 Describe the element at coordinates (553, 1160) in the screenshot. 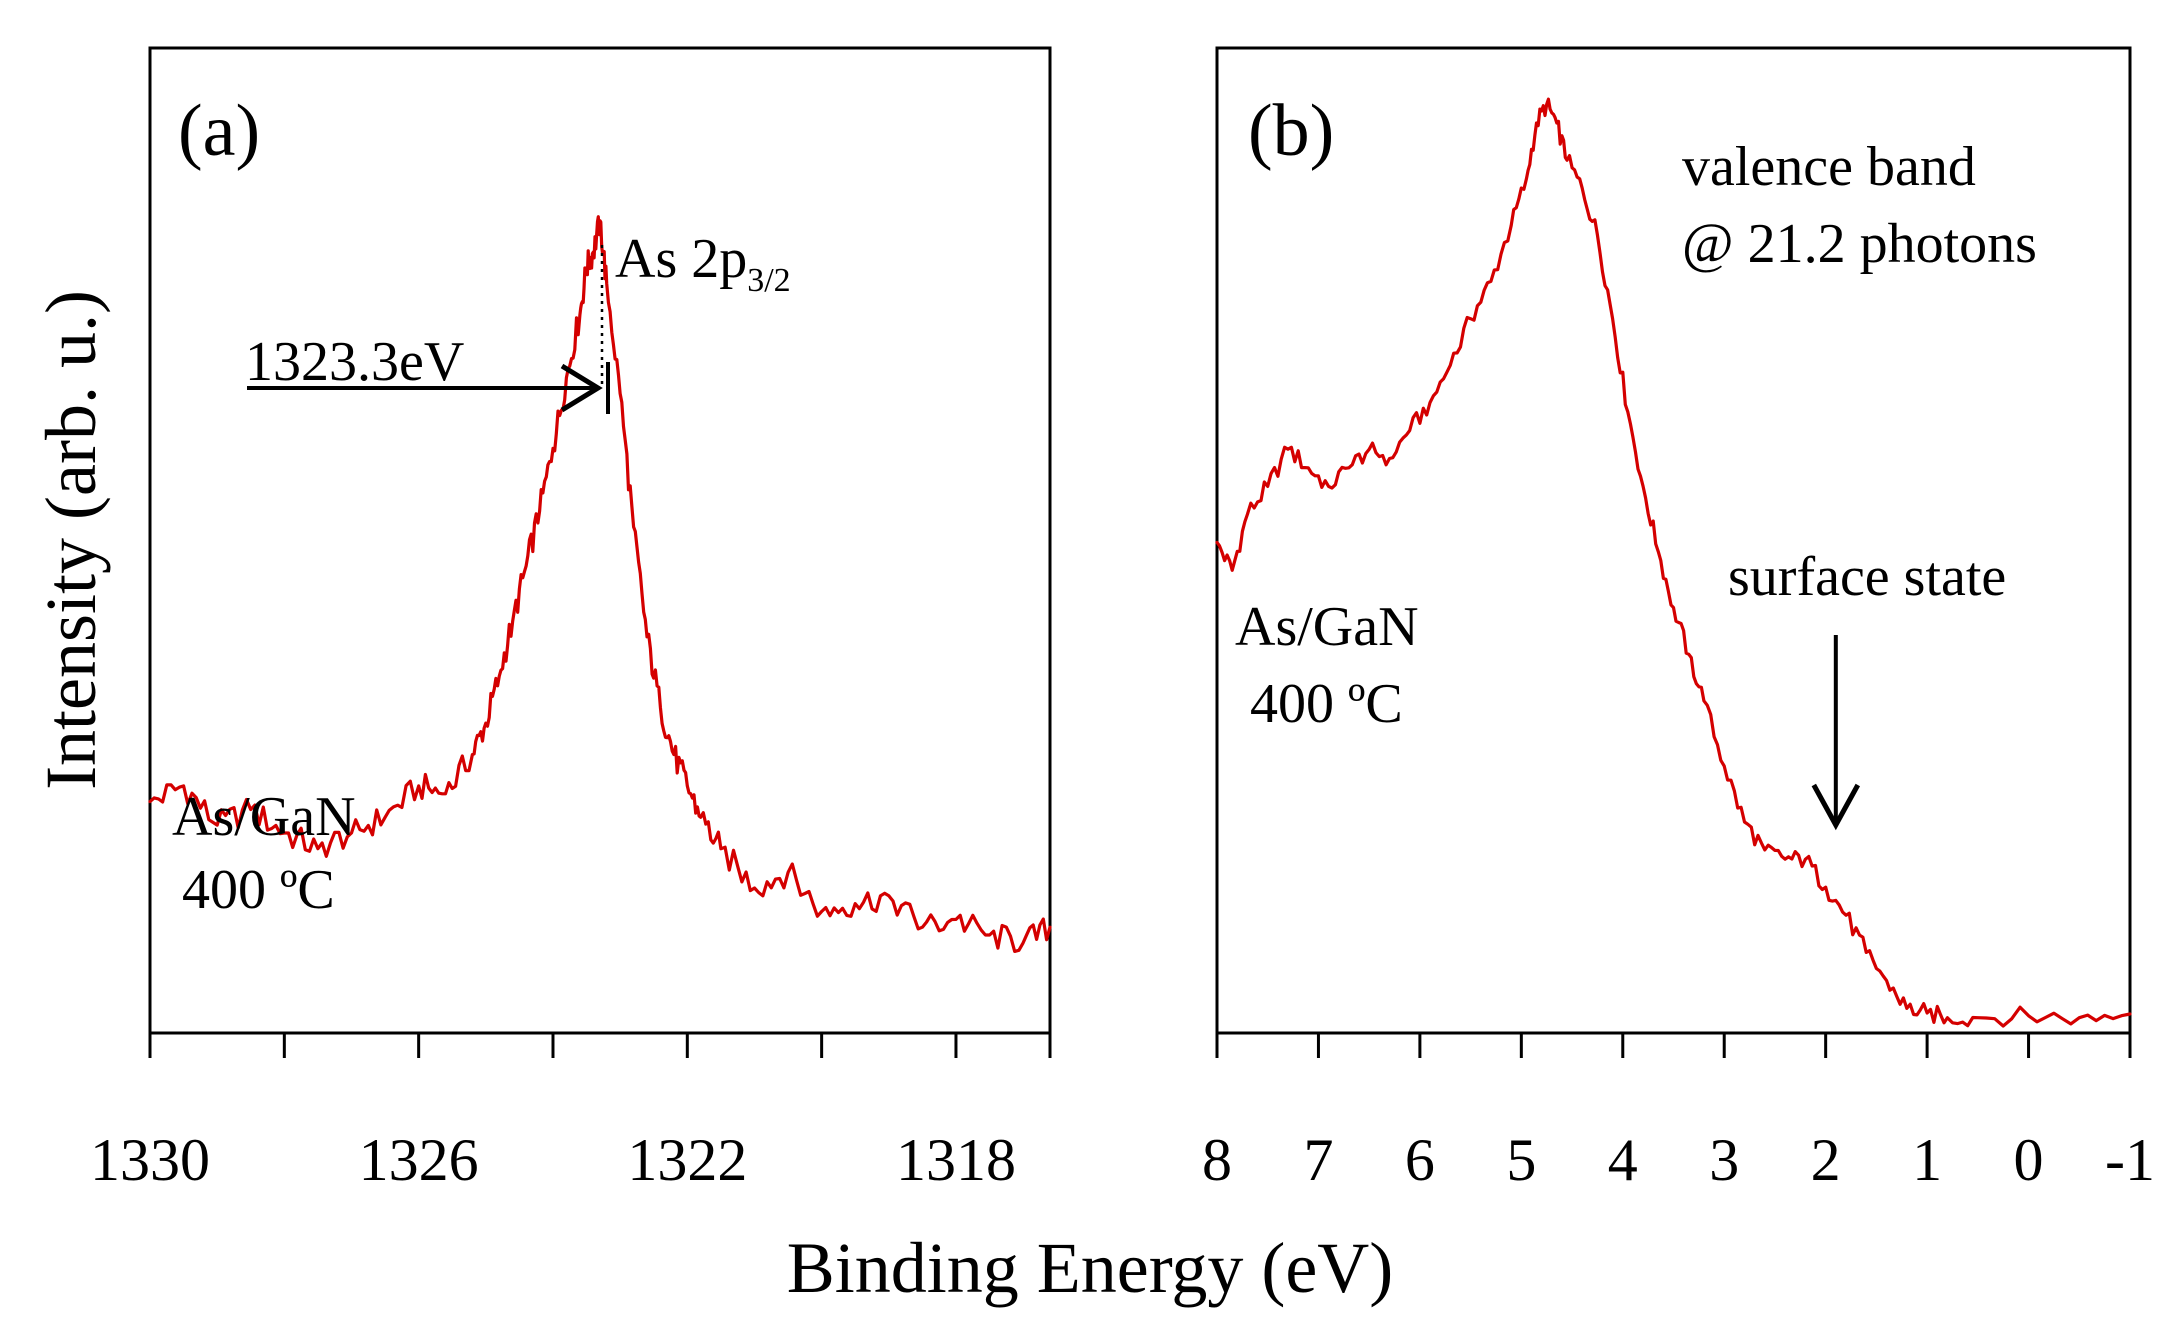

I see `panel-a-x-tick-labels: 1330 1326 1322 1318` at that location.